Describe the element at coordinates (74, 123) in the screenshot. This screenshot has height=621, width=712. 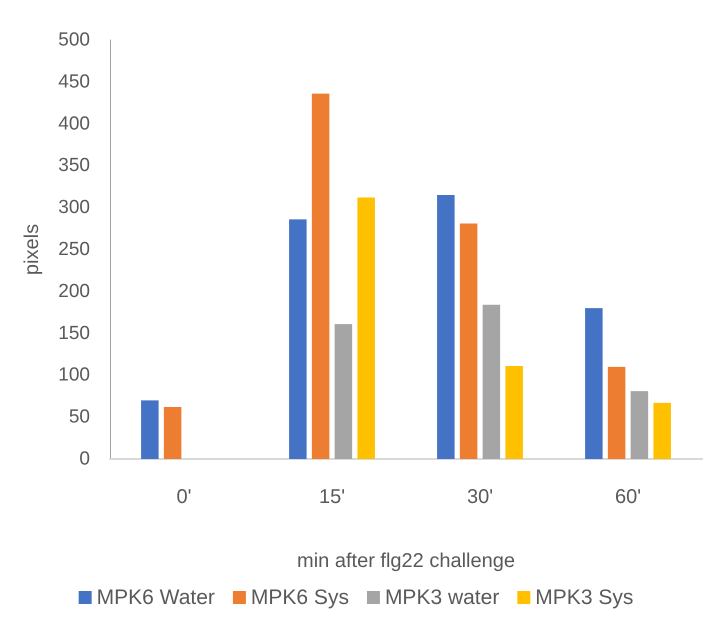
I see `y-tick-label: 400` at that location.